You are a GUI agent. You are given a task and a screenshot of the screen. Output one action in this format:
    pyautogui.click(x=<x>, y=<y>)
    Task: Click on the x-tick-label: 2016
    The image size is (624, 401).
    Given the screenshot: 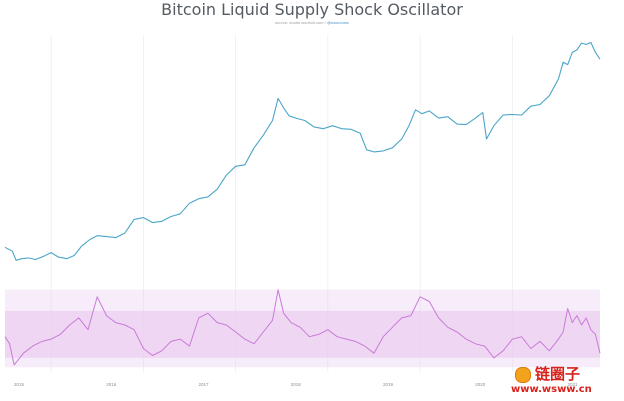 What is the action you would take?
    pyautogui.click(x=111, y=384)
    